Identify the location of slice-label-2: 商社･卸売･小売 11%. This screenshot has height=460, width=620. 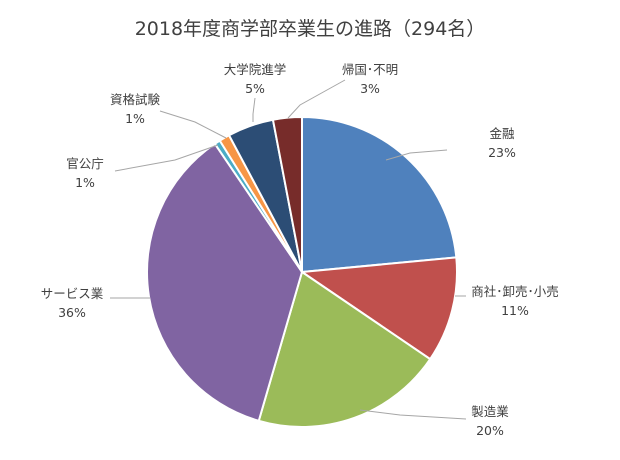
(515, 301).